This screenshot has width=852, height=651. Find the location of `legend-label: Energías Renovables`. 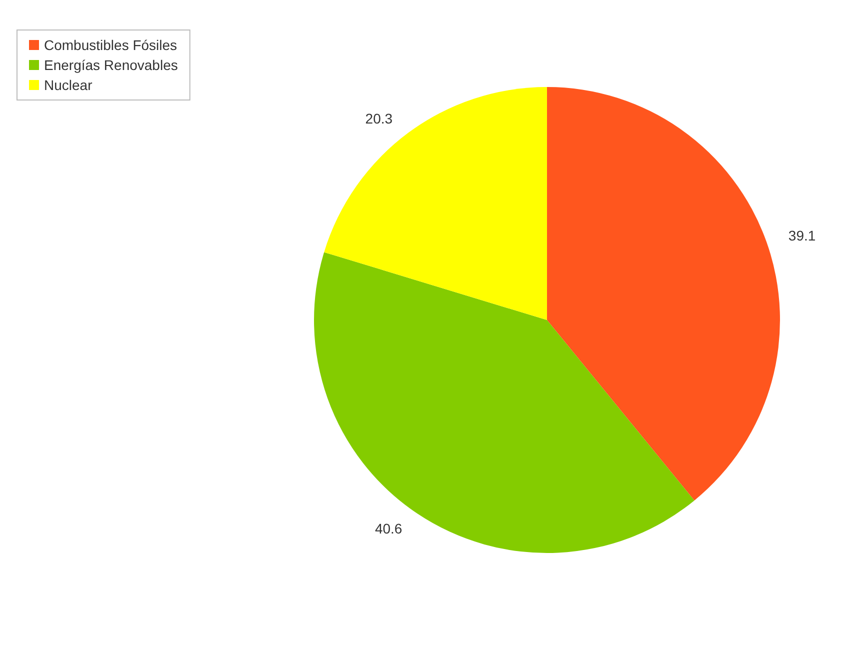

legend-label: Energías Renovables is located at coordinates (111, 65).